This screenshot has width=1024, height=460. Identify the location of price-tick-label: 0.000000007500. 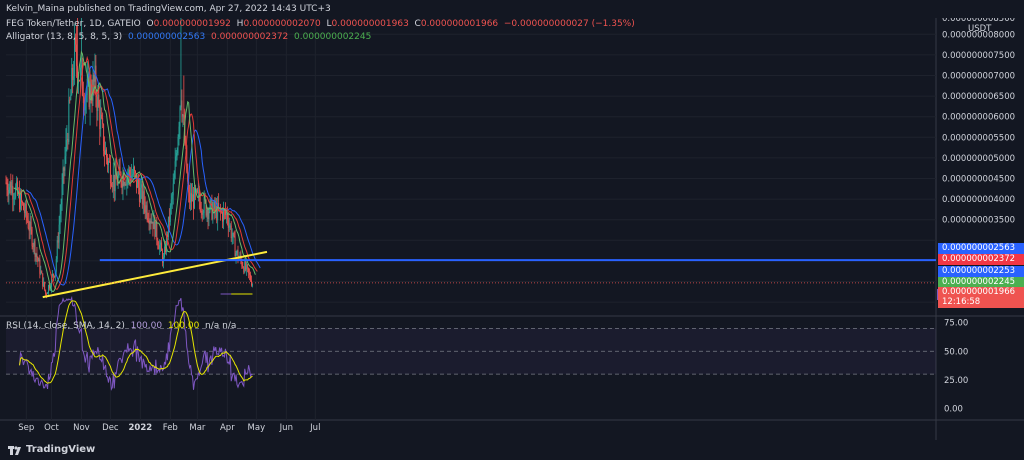
(978, 56).